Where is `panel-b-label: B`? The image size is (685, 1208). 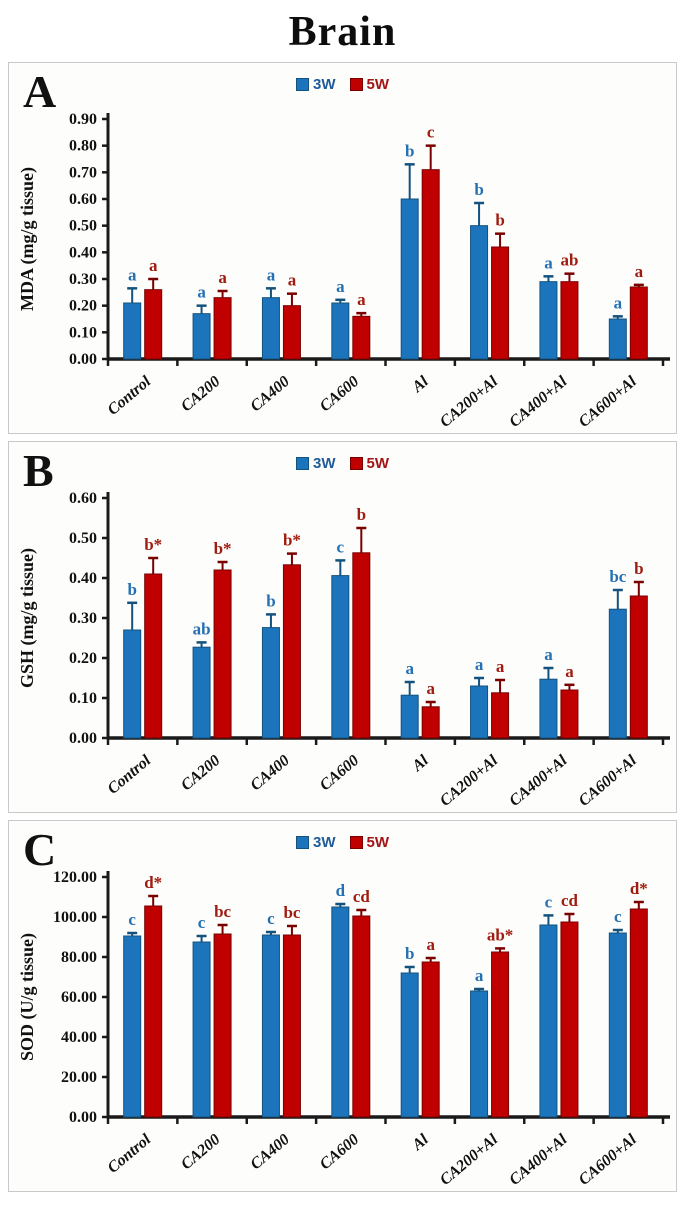 panel-b-label: B is located at coordinates (38, 470).